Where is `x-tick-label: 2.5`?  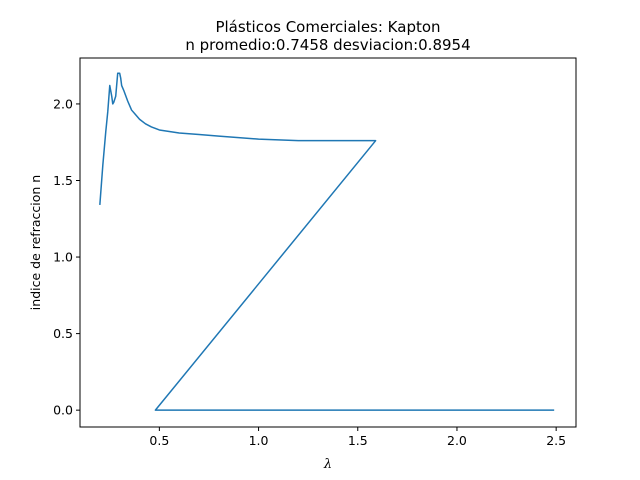
x-tick-label: 2.5 is located at coordinates (556, 440).